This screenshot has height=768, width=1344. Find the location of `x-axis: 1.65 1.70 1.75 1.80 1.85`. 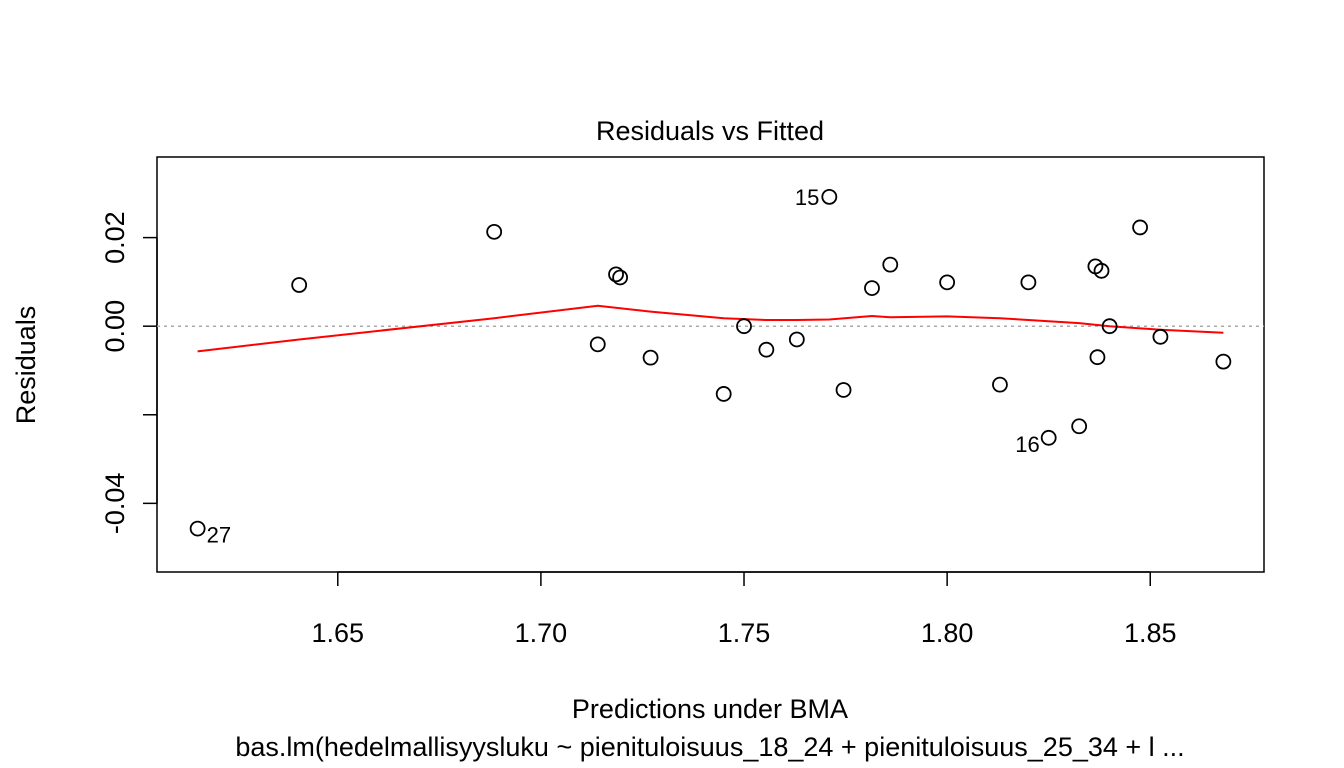

x-axis: 1.65 1.70 1.75 1.80 1.85 is located at coordinates (744, 609).